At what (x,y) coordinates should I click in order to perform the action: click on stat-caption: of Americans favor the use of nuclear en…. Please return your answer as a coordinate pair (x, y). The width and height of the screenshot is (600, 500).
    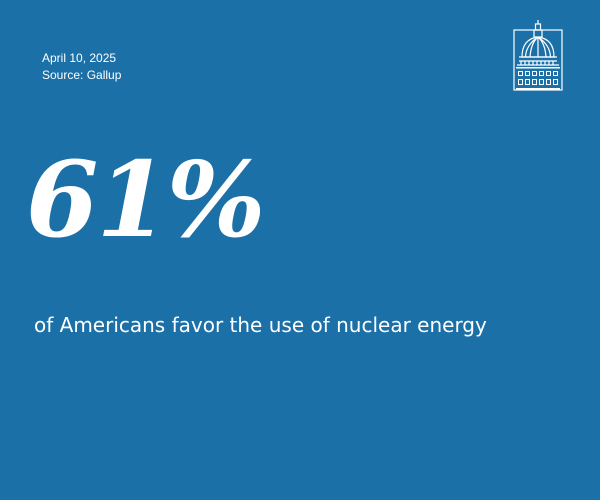
    Looking at the image, I should click on (260, 325).